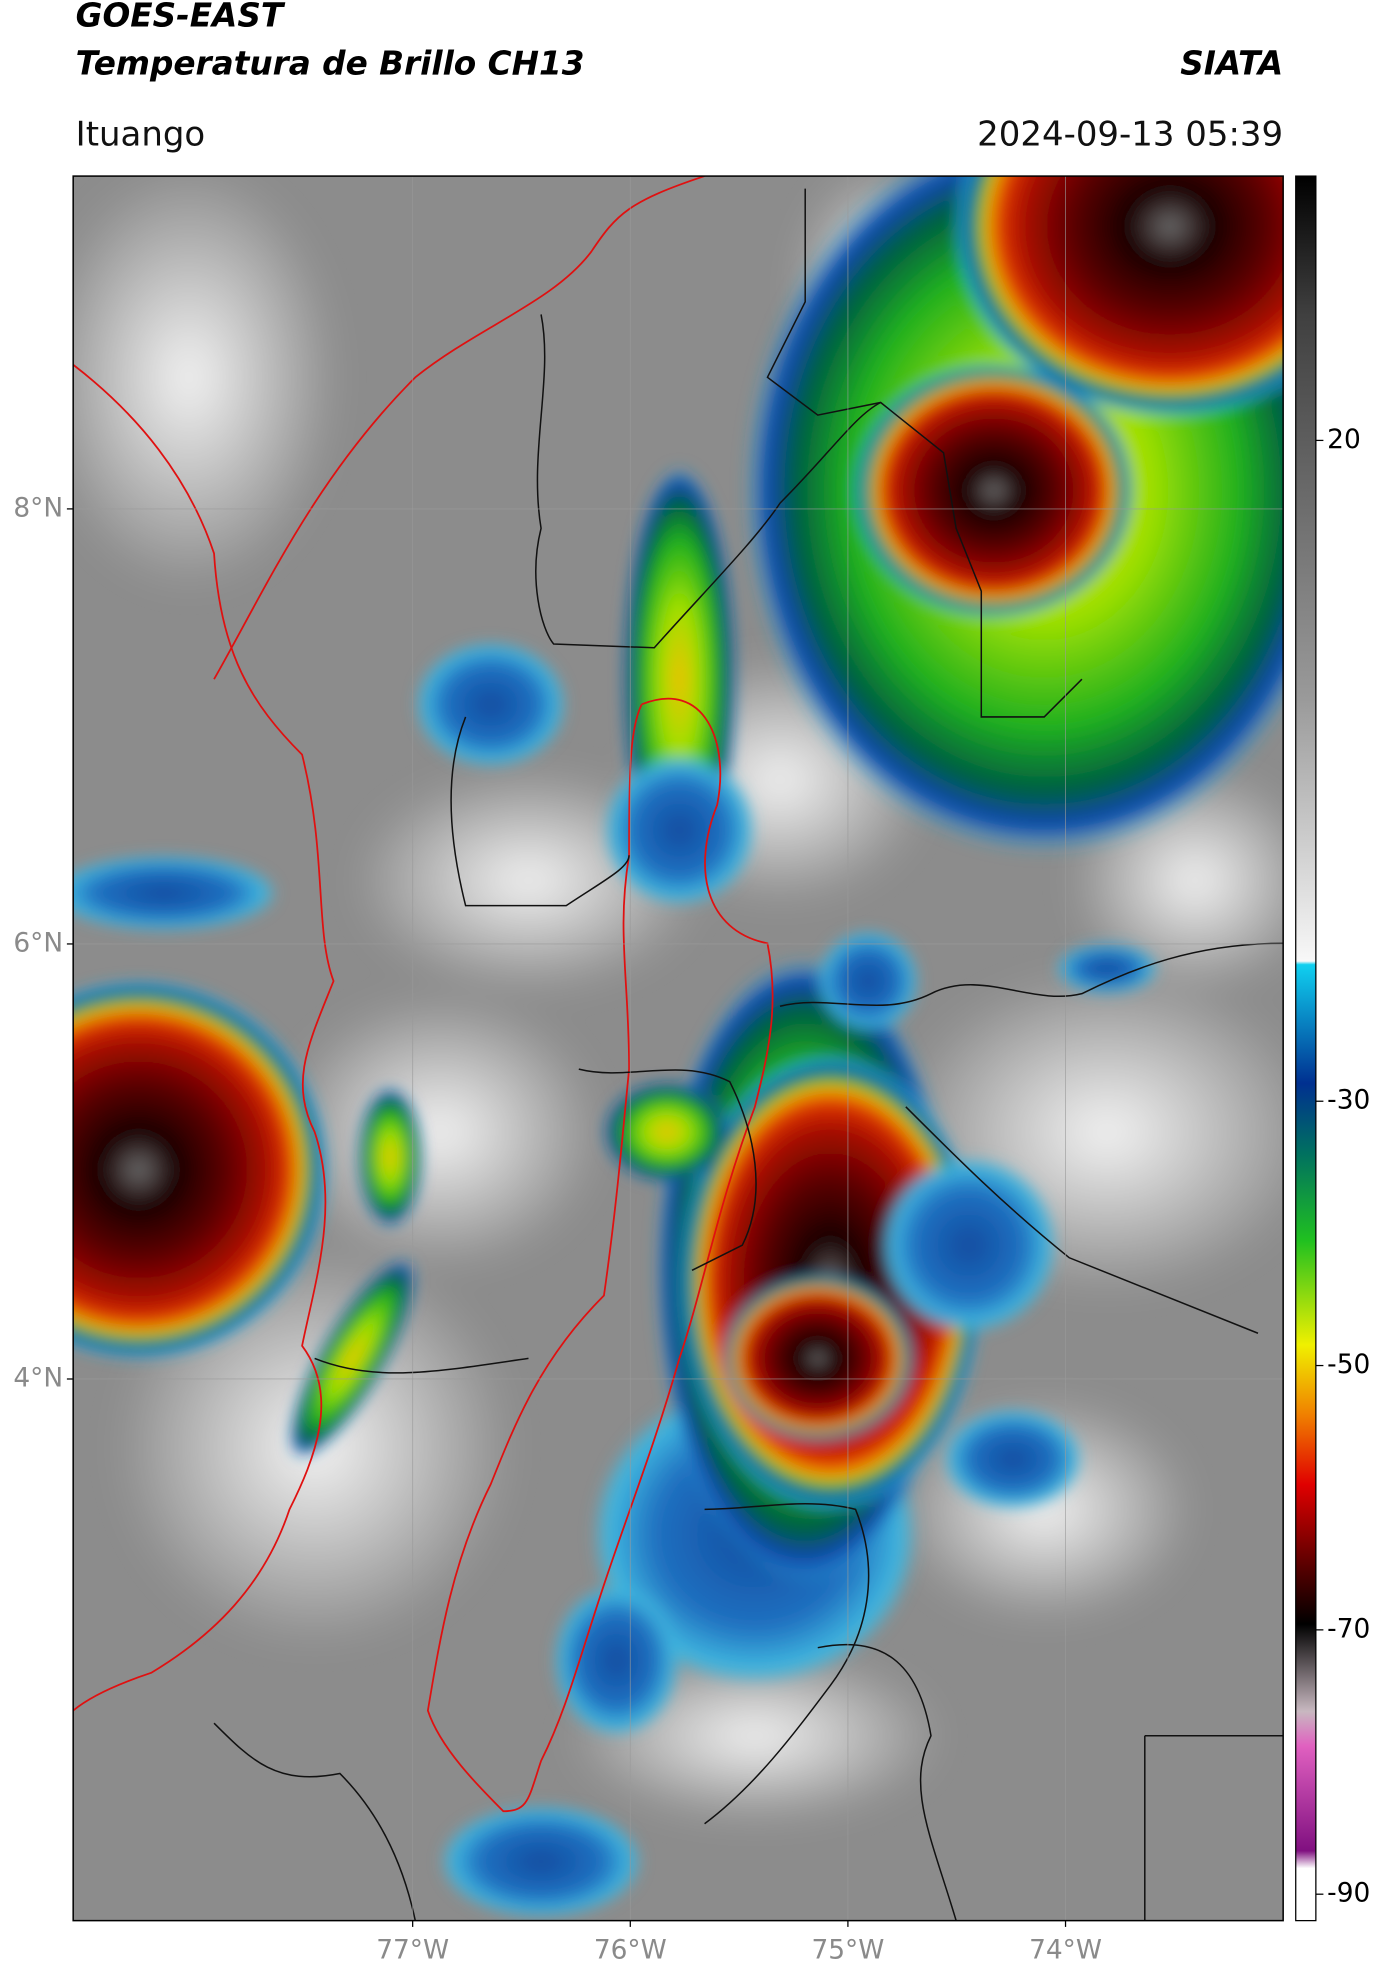  What do you see at coordinates (1065, 1949) in the screenshot?
I see `x-tick-label: 74°W` at bounding box center [1065, 1949].